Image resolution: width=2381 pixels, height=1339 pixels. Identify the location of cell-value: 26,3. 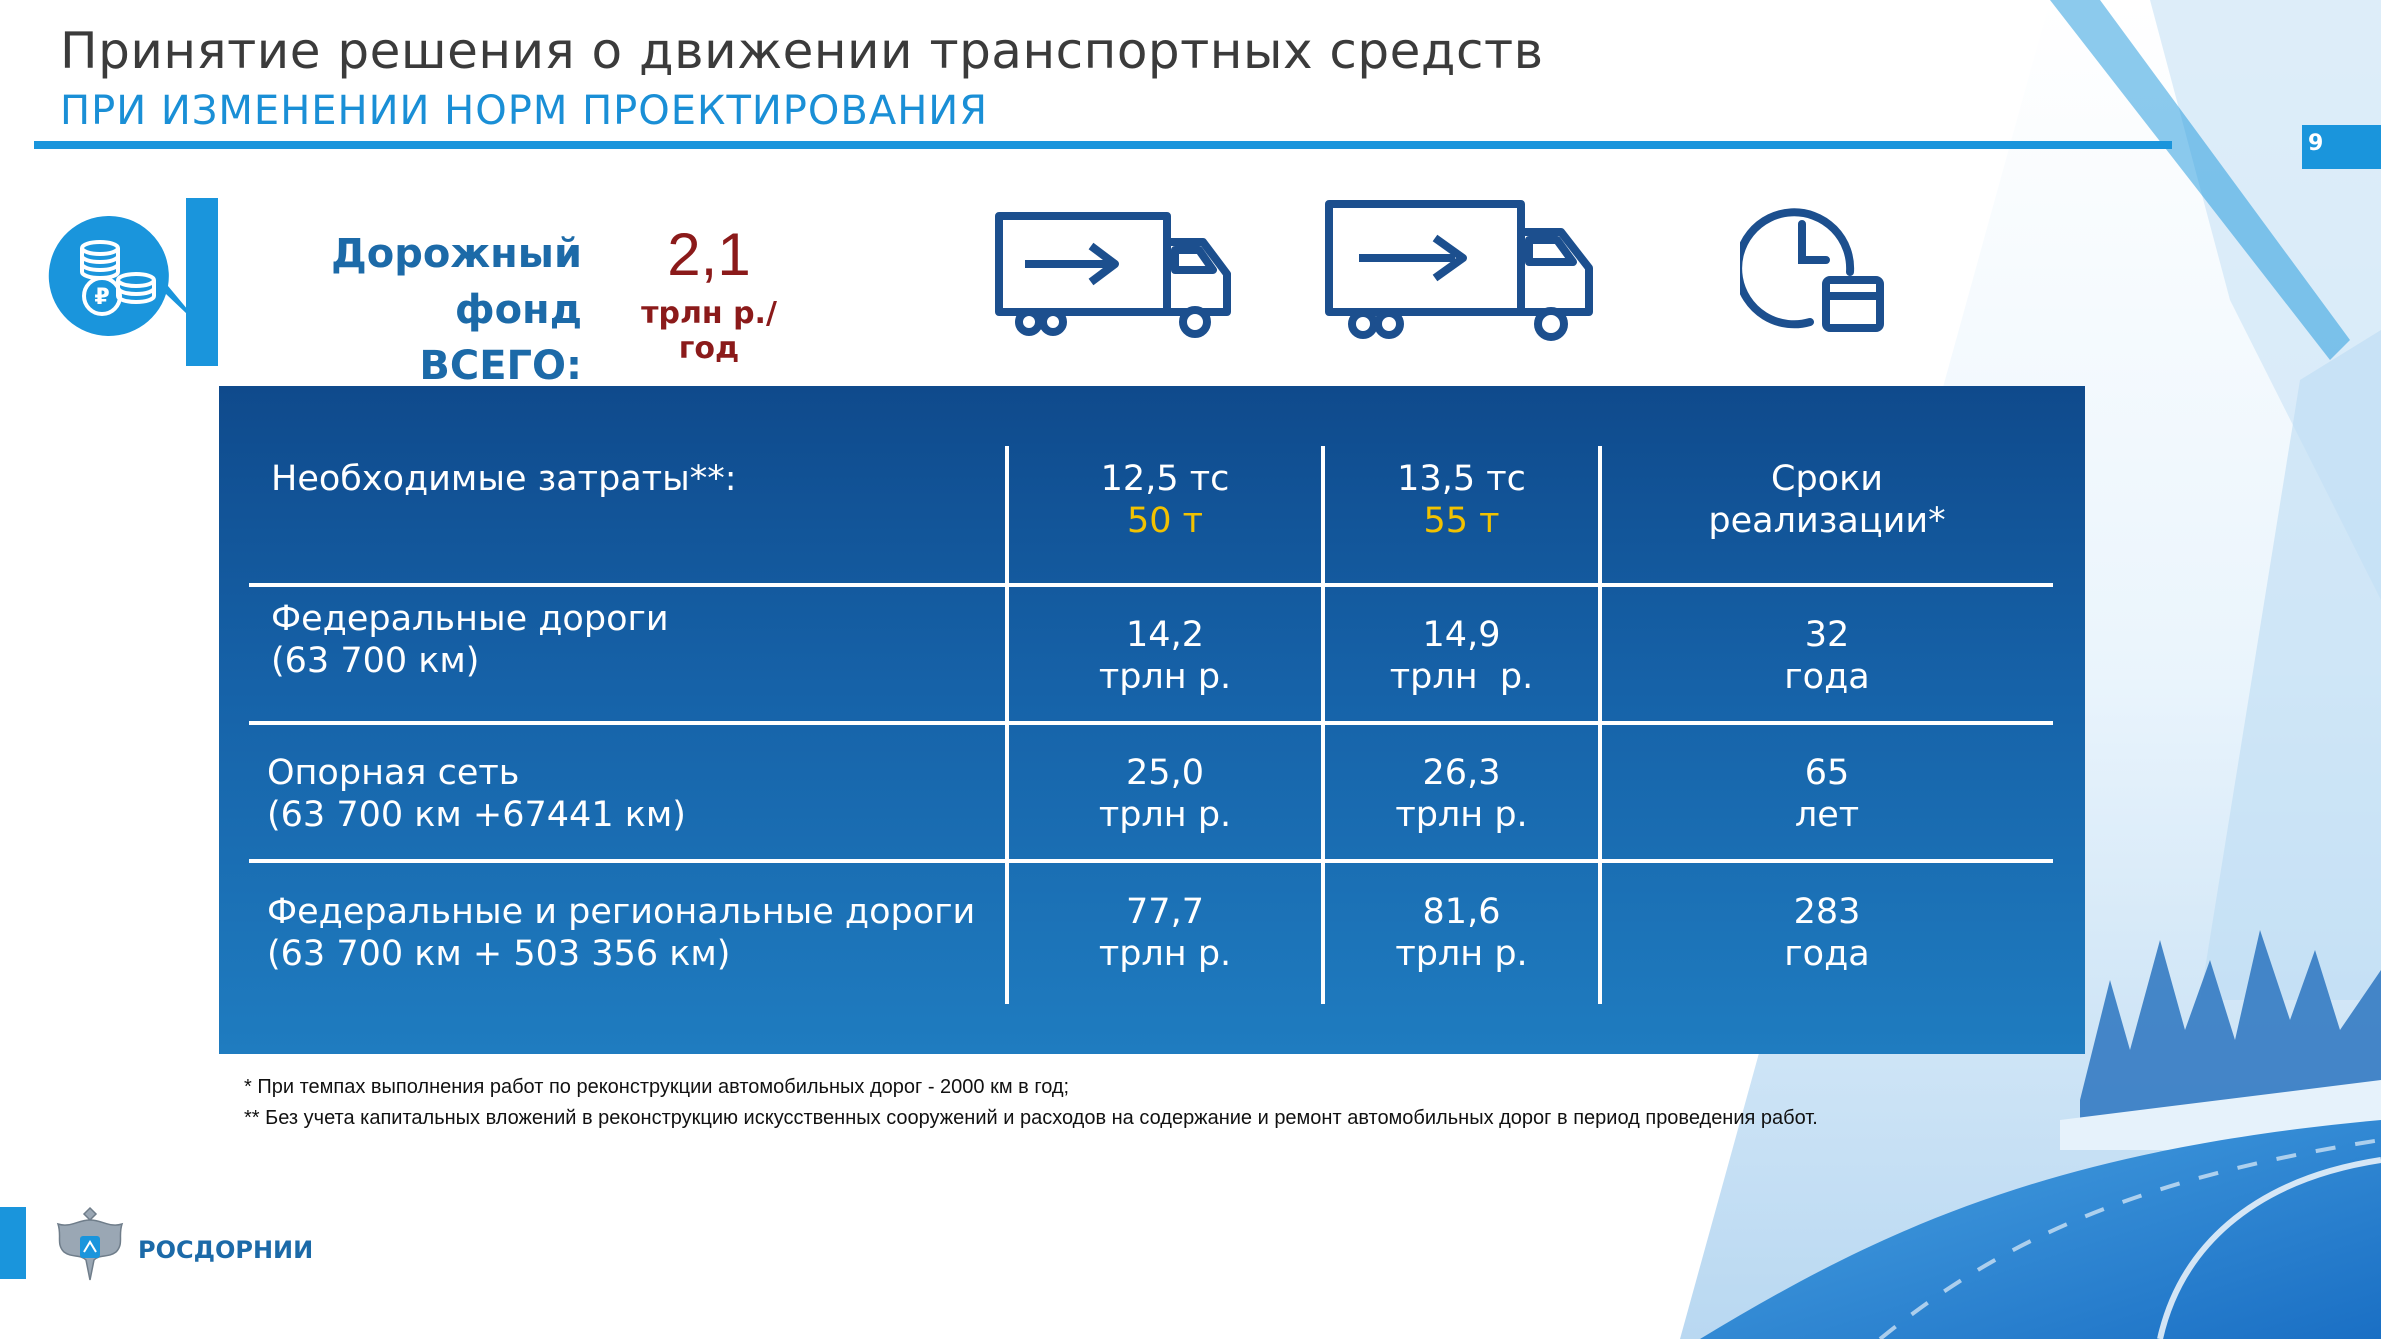
(1461, 773).